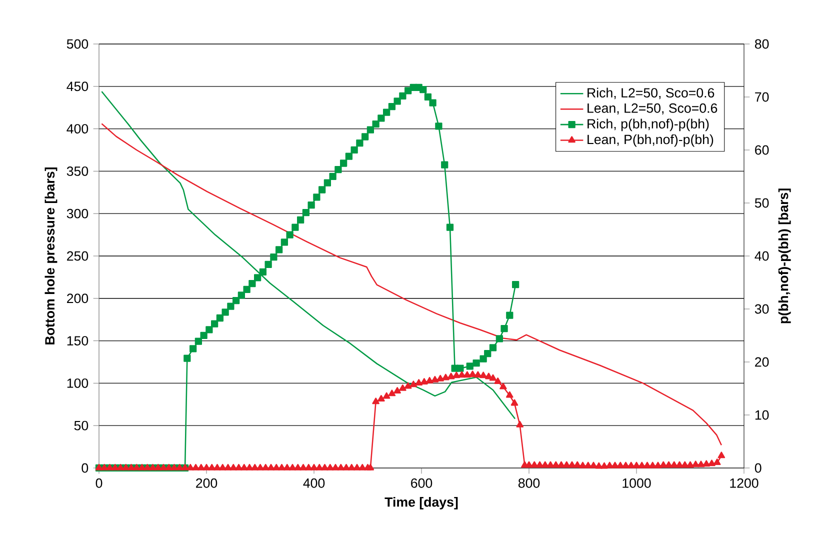 The width and height of the screenshot is (815, 545). I want to click on y2-tick-label: 80, so click(761, 44).